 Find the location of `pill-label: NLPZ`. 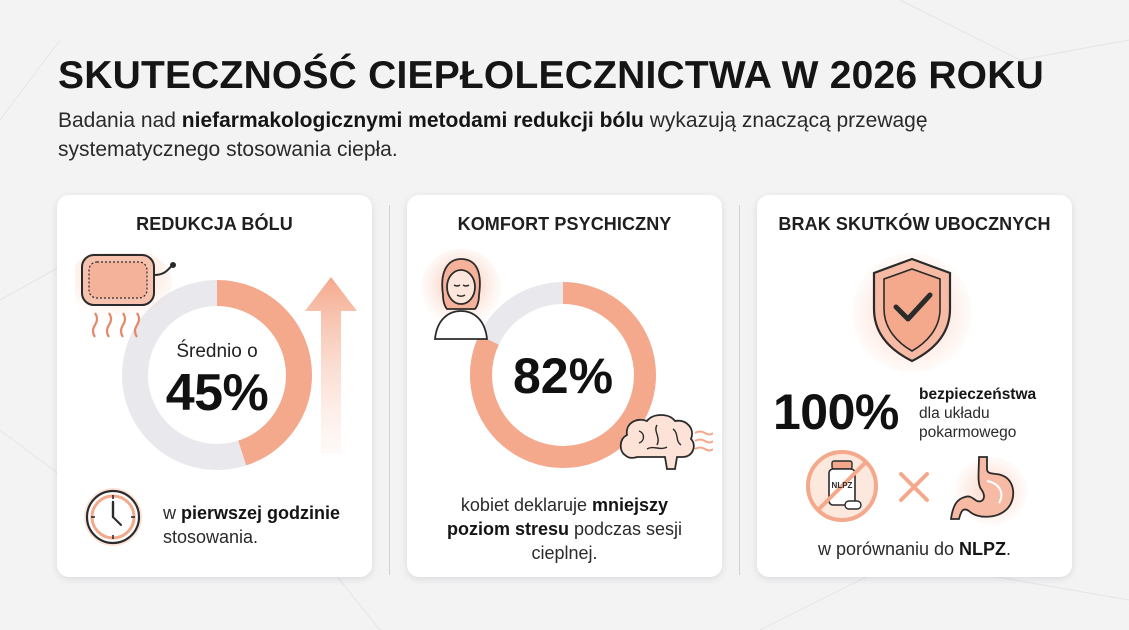

pill-label: NLPZ is located at coordinates (842, 485).